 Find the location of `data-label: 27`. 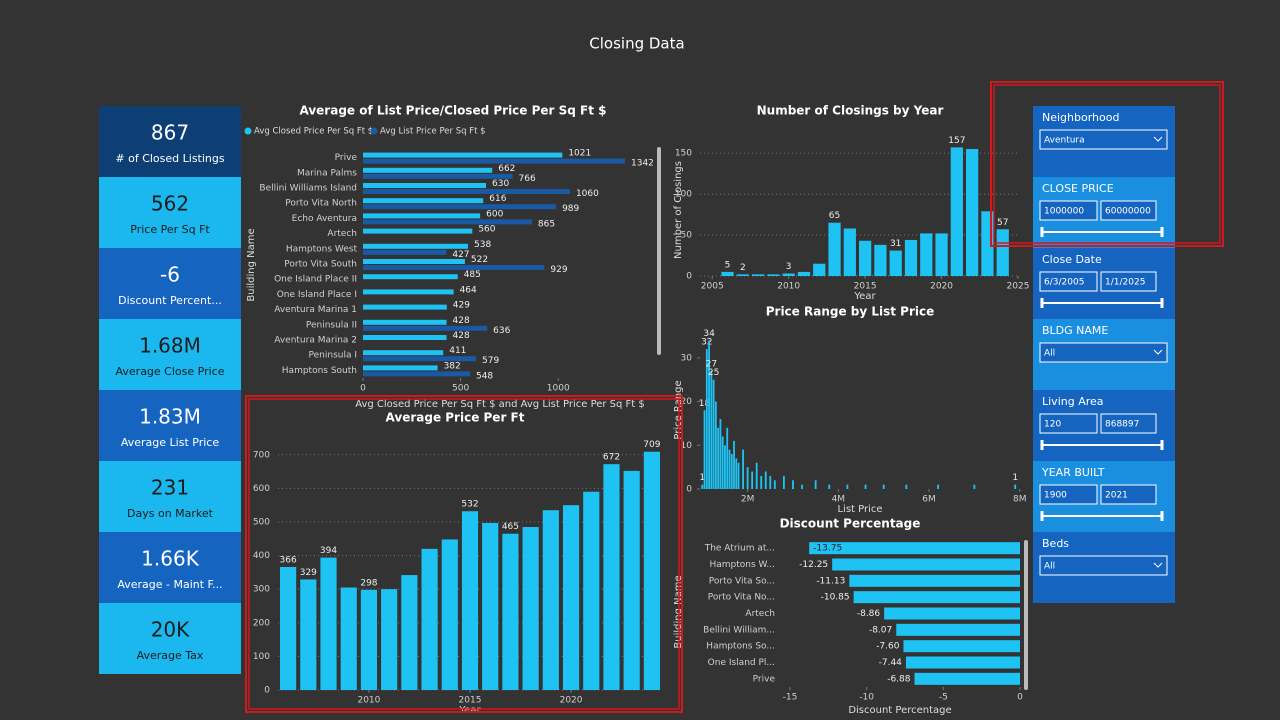

data-label: 27 is located at coordinates (711, 364).